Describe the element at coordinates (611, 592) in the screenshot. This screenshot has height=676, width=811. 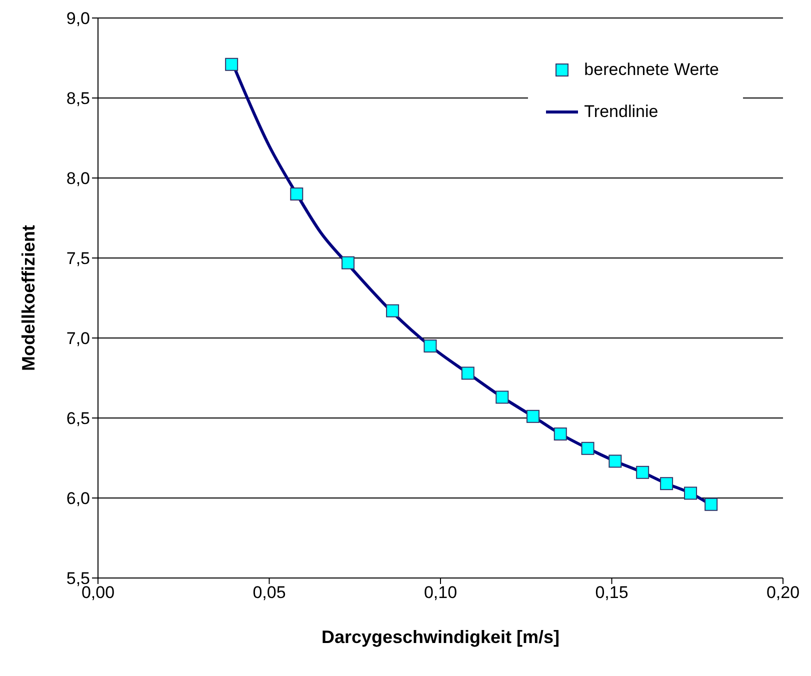
I see `x-tick-label: 0,15` at that location.